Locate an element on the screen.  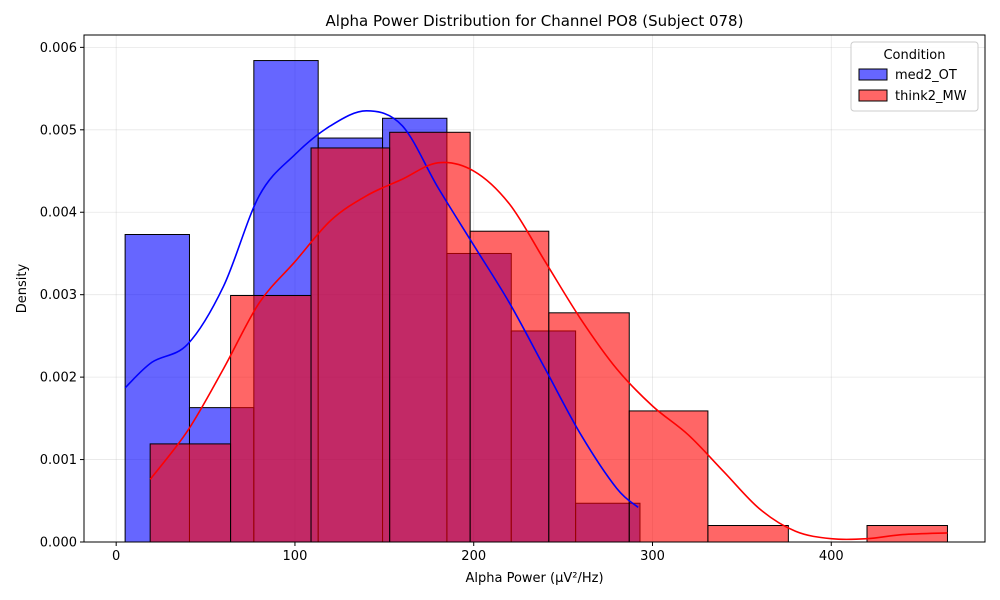
y-axis: 0.000 0.001 0.002 0.003 0.004 0.005 0.006 is located at coordinates (62, 296).